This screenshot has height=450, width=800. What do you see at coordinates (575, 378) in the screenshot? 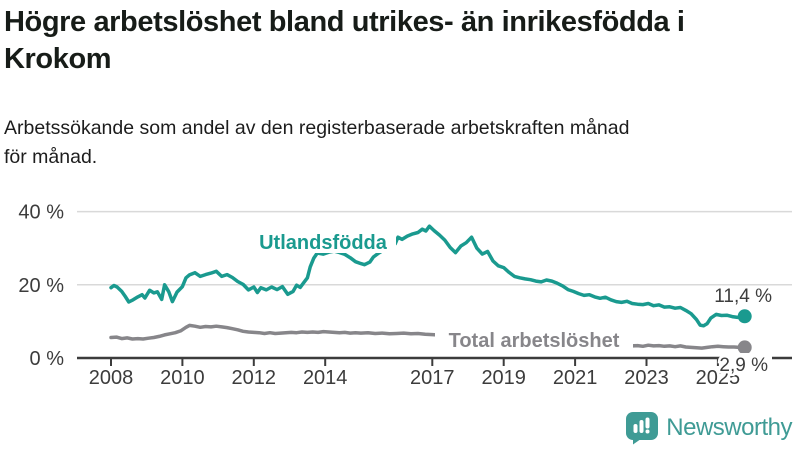
I see `x-axis-tick-label: 2021` at bounding box center [575, 378].